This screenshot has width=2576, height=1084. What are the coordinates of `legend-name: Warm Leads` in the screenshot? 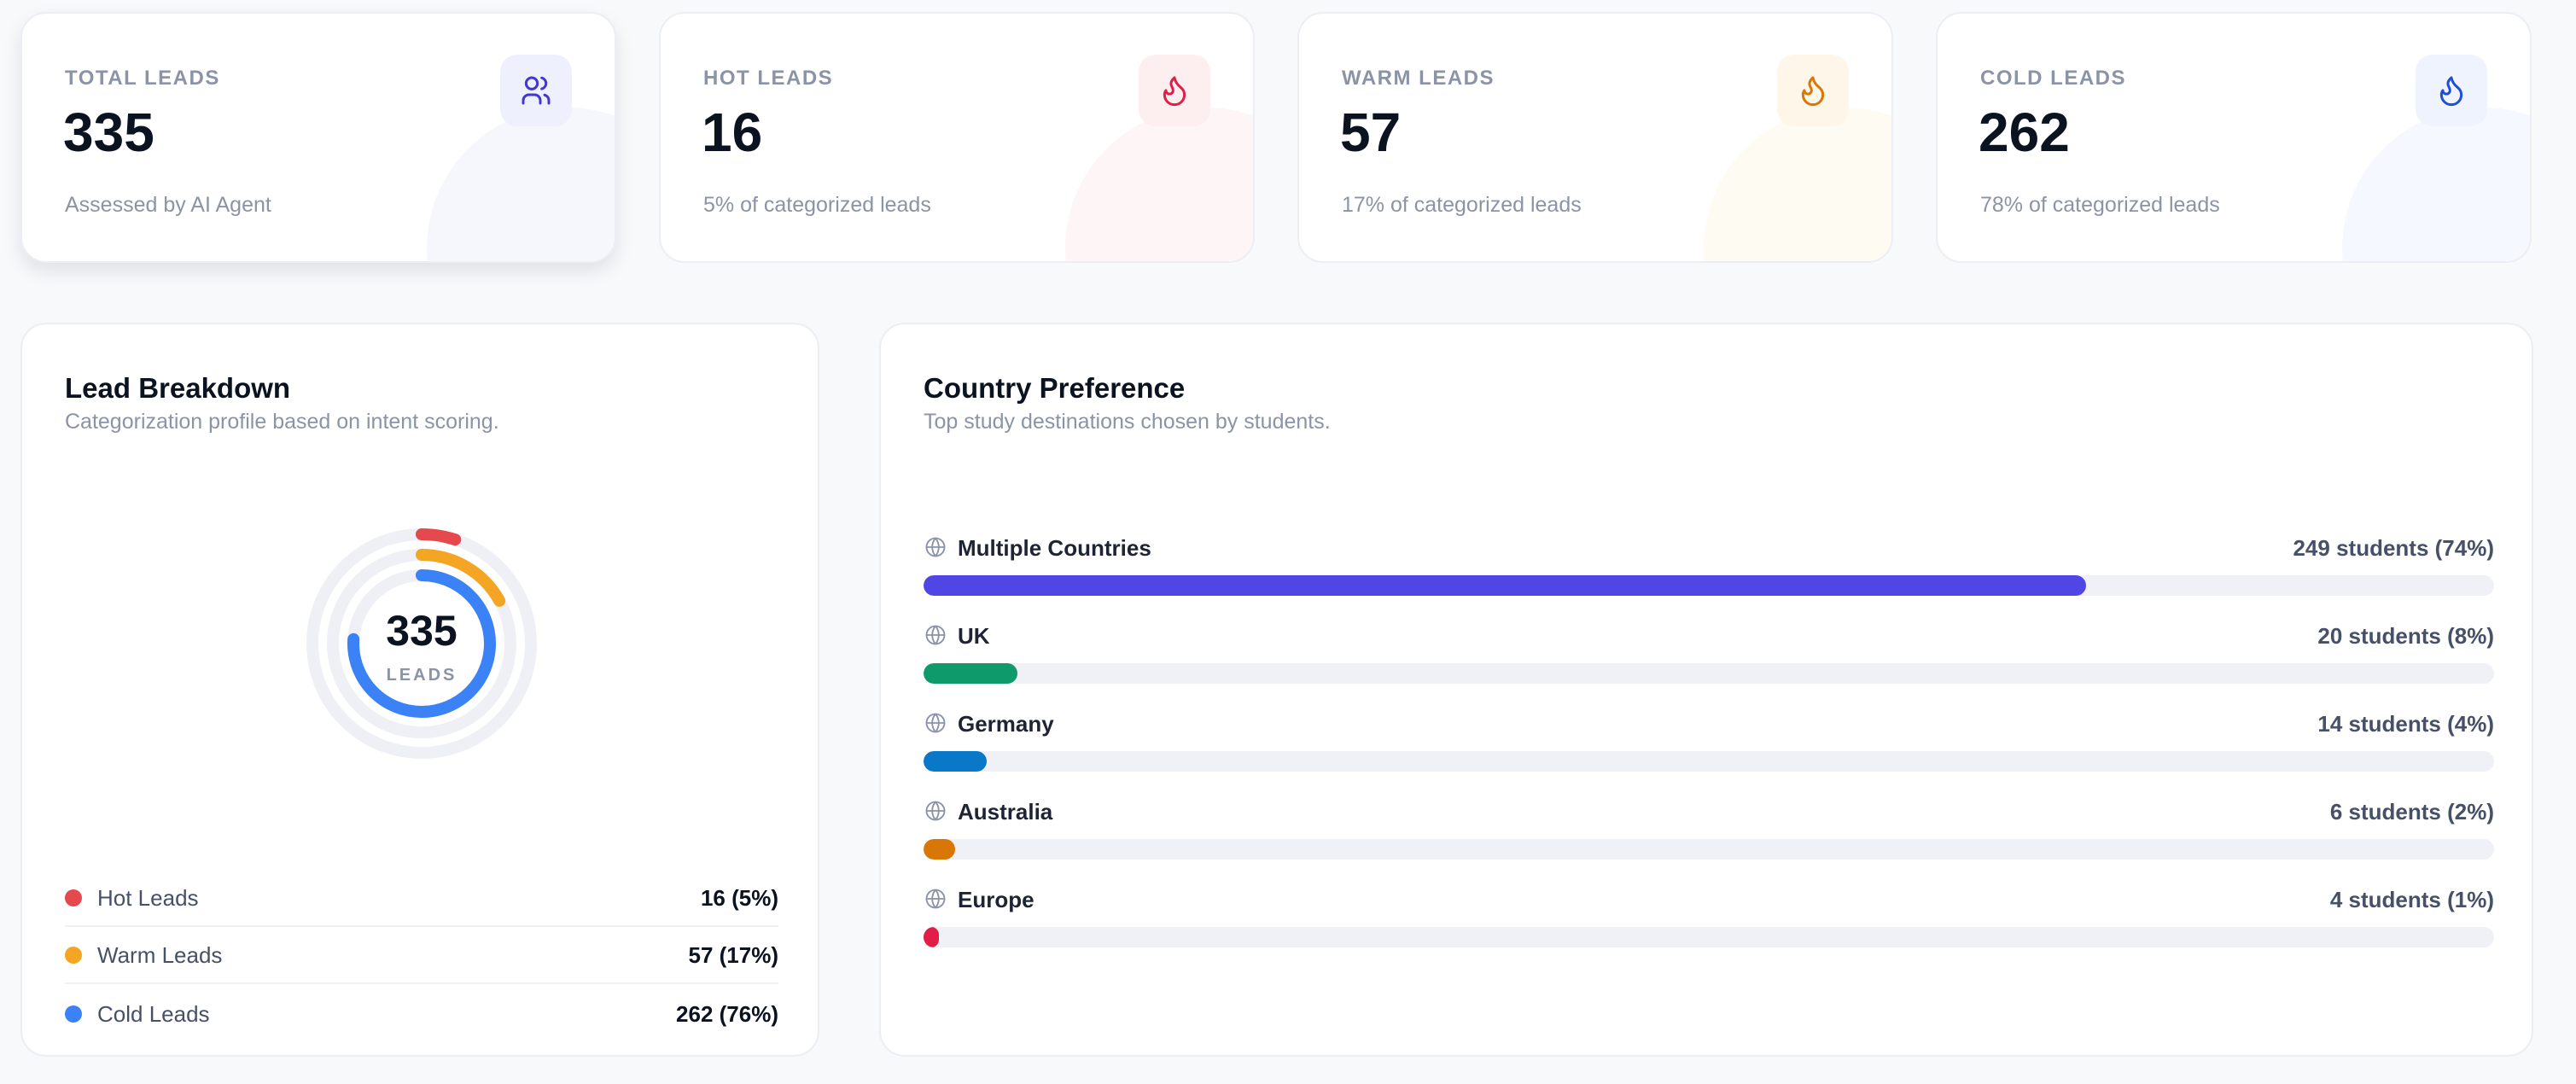 It's located at (160, 954).